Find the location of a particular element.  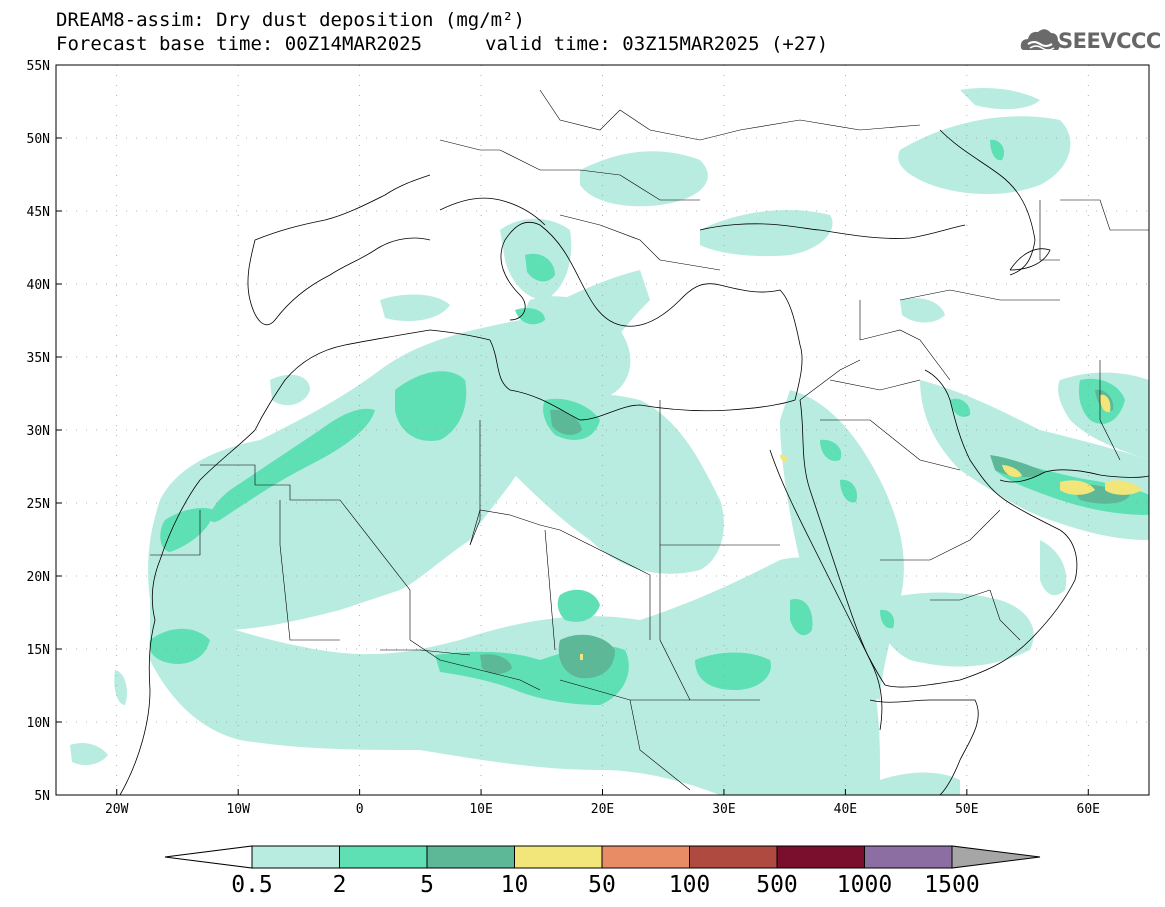

colorbar-label: 1000 is located at coordinates (864, 885).